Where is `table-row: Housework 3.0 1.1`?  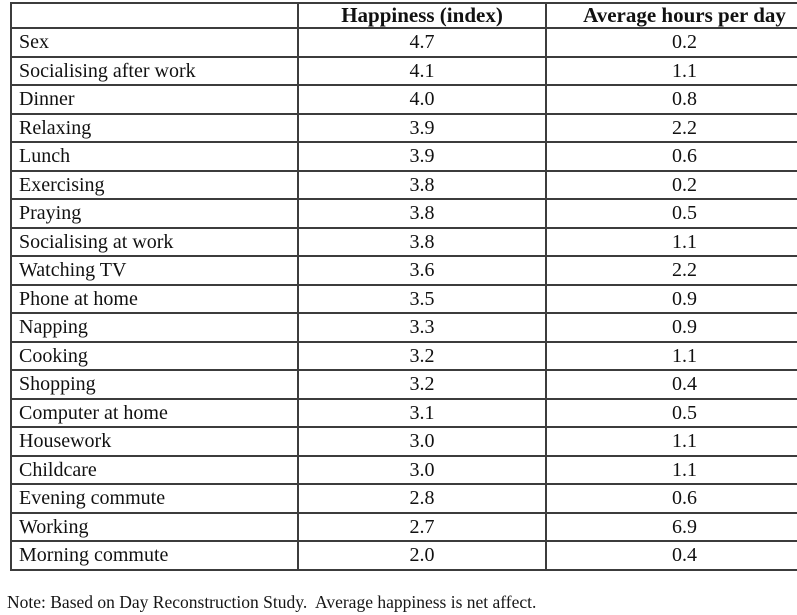 table-row: Housework 3.0 1.1 is located at coordinates (403, 441).